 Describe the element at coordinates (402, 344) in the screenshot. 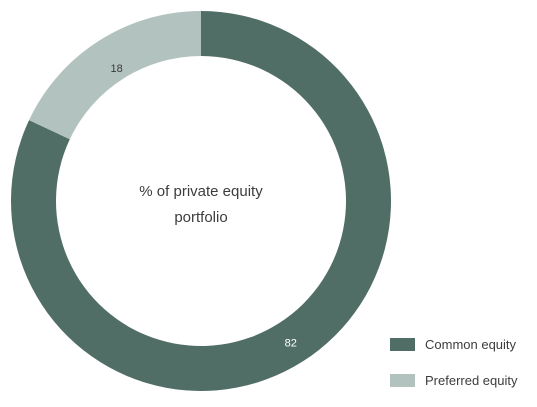

I see `legend-swatch-common-equity` at that location.